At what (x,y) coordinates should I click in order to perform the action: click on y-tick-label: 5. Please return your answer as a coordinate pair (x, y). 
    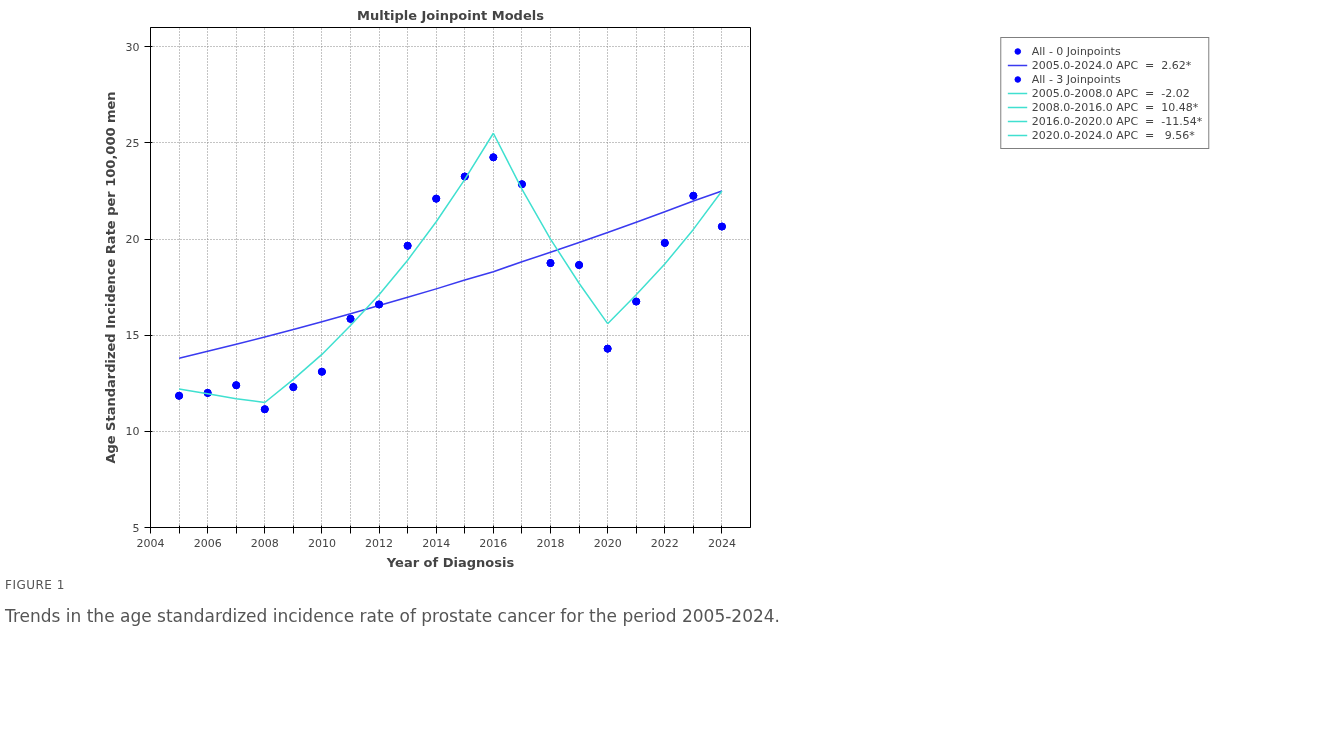
    Looking at the image, I should click on (136, 528).